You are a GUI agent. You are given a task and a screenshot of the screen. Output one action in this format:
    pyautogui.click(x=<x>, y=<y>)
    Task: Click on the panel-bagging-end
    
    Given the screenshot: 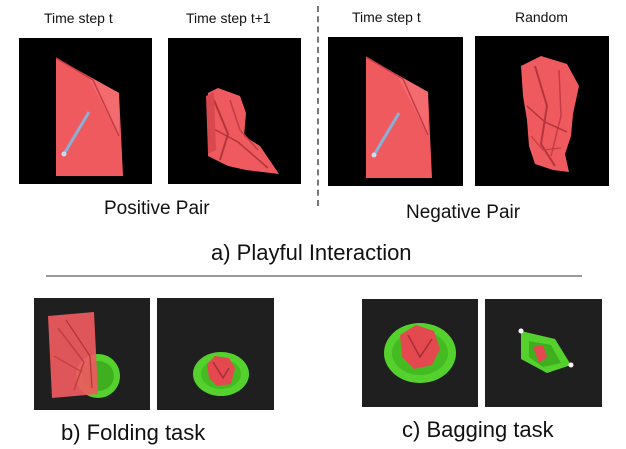 What is the action you would take?
    pyautogui.click(x=543, y=353)
    